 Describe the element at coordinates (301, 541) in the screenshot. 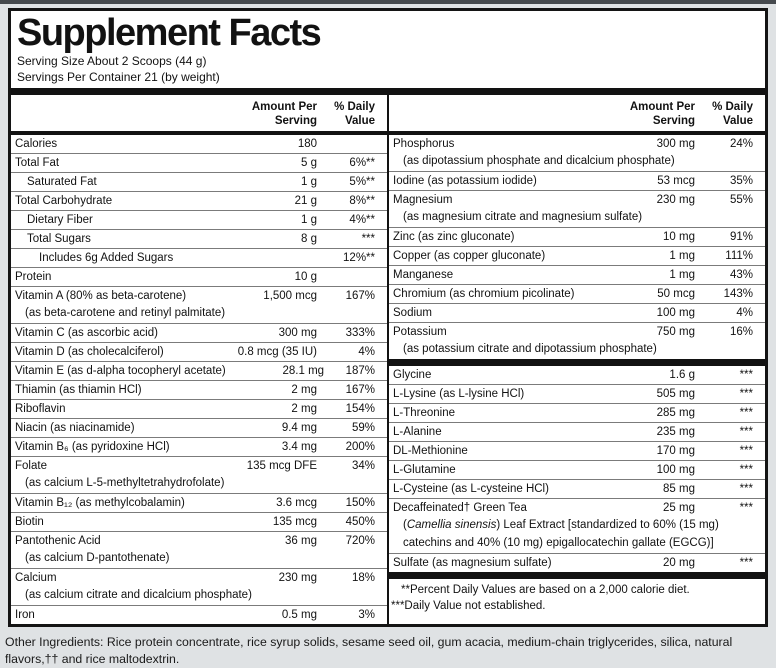

I see `nutrient-amount: 36 mg` at that location.